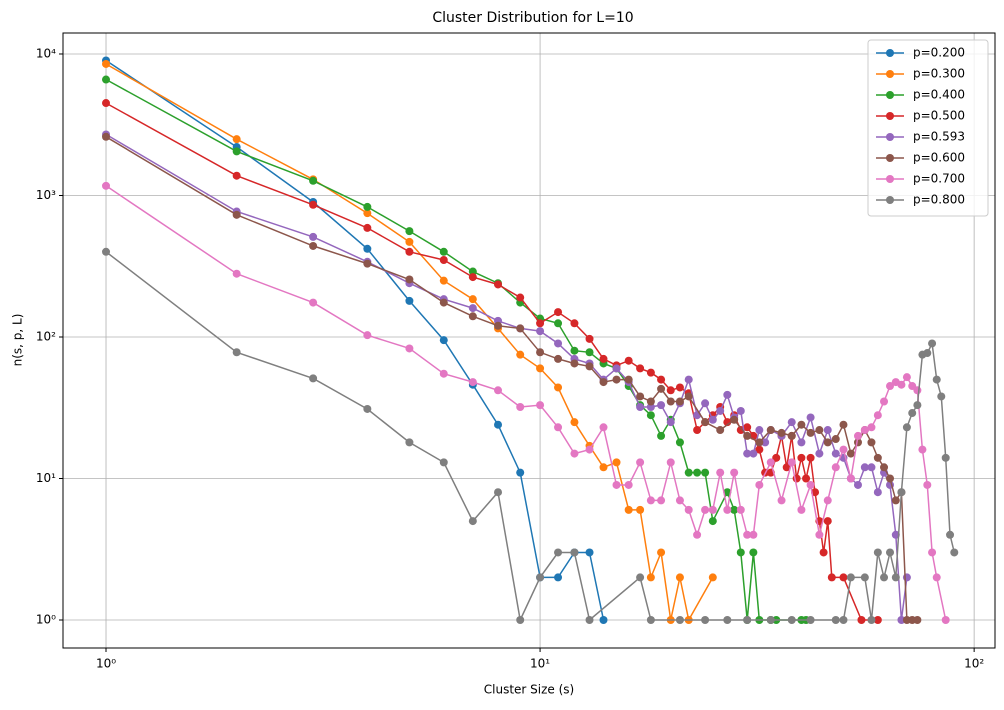  What do you see at coordinates (106, 664) in the screenshot?
I see `x-tick-label: 10⁰` at bounding box center [106, 664].